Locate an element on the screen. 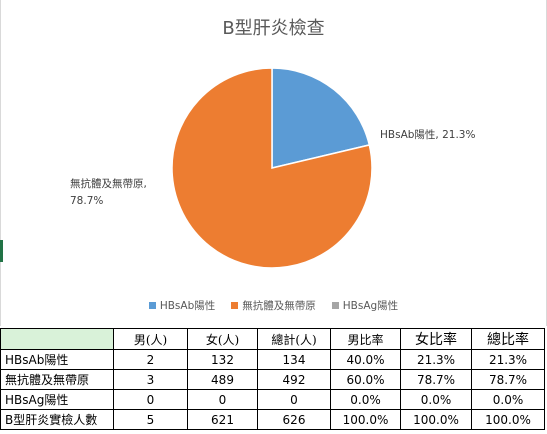 Image resolution: width=547 pixels, height=434 pixels. table-cell: 2 is located at coordinates (150, 359).